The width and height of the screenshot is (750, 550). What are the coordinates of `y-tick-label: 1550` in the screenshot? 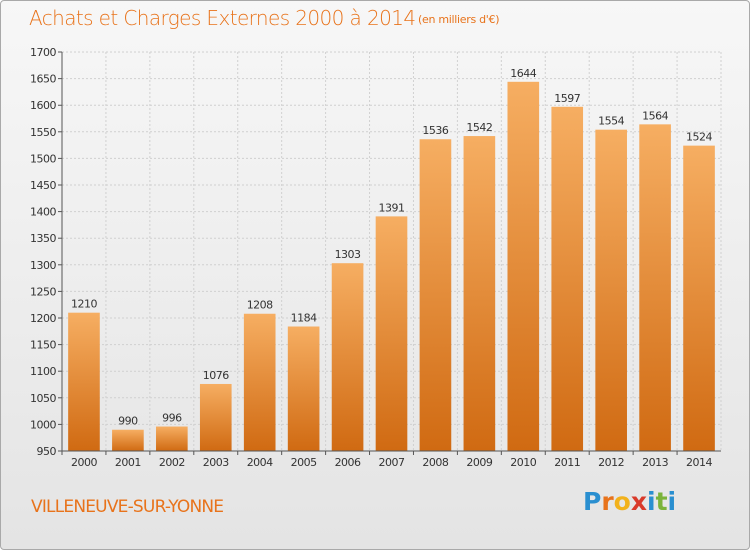 It's located at (43, 132).